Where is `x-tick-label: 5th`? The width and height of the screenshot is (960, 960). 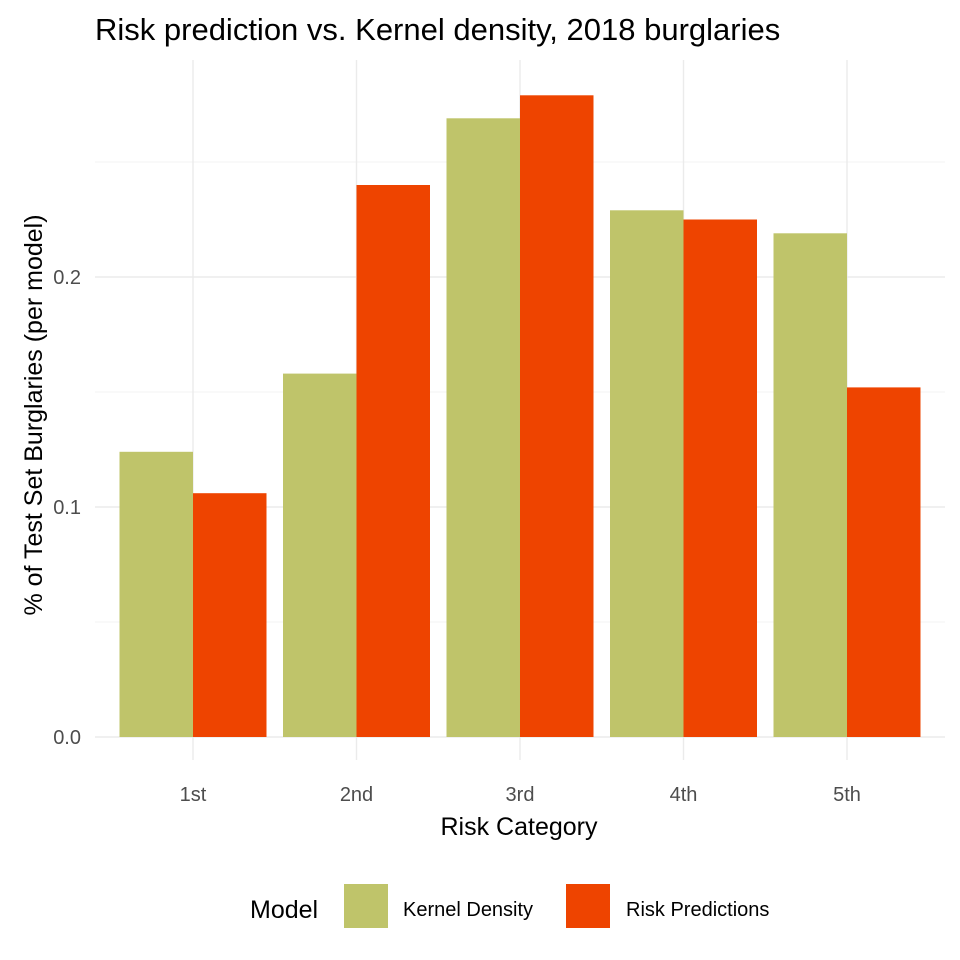
x-tick-label: 5th is located at coordinates (847, 795).